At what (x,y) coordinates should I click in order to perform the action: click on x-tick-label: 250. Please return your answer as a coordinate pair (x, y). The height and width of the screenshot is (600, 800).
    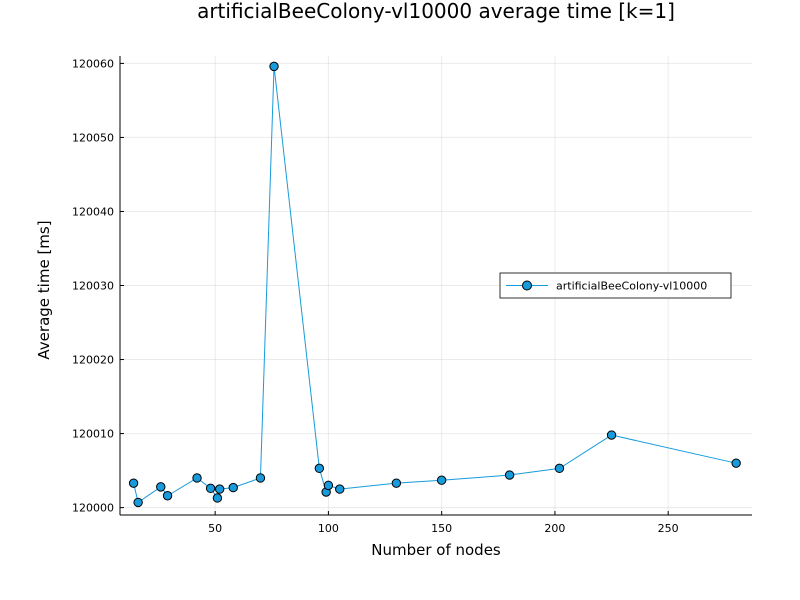
    Looking at the image, I should click on (668, 528).